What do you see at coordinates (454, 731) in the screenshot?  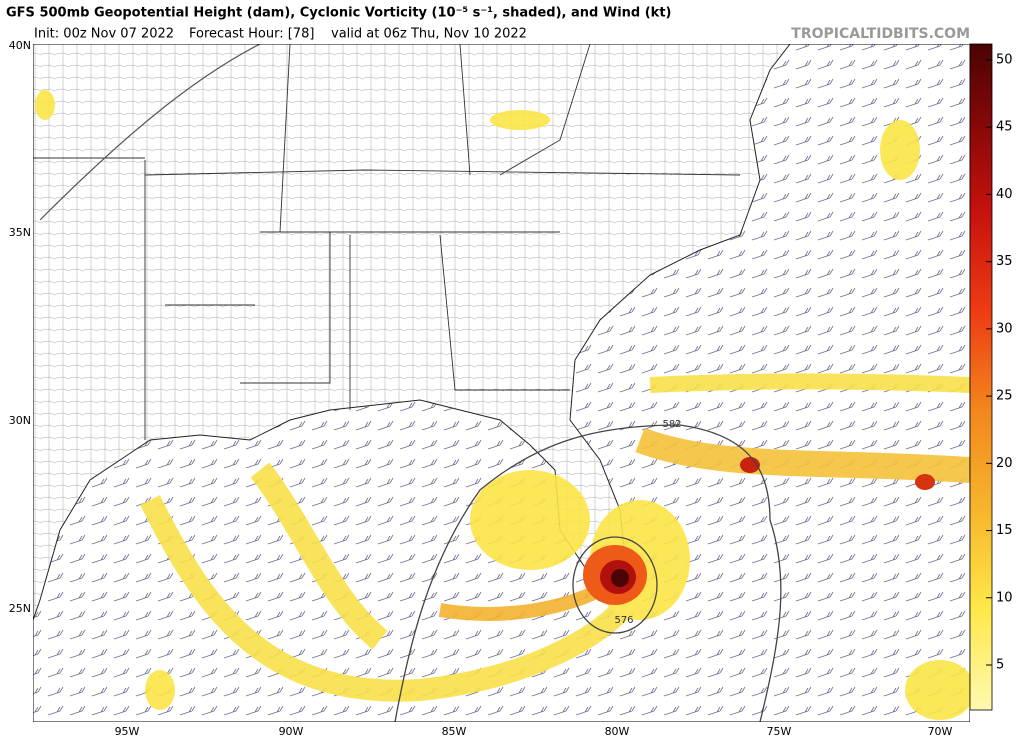 I see `longitude-label: 85W` at bounding box center [454, 731].